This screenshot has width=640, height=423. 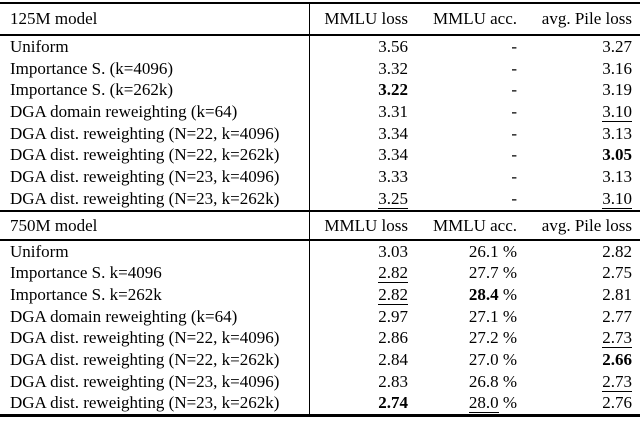 I want to click on mmlu-loss-cell: 3.25, so click(x=360, y=199).